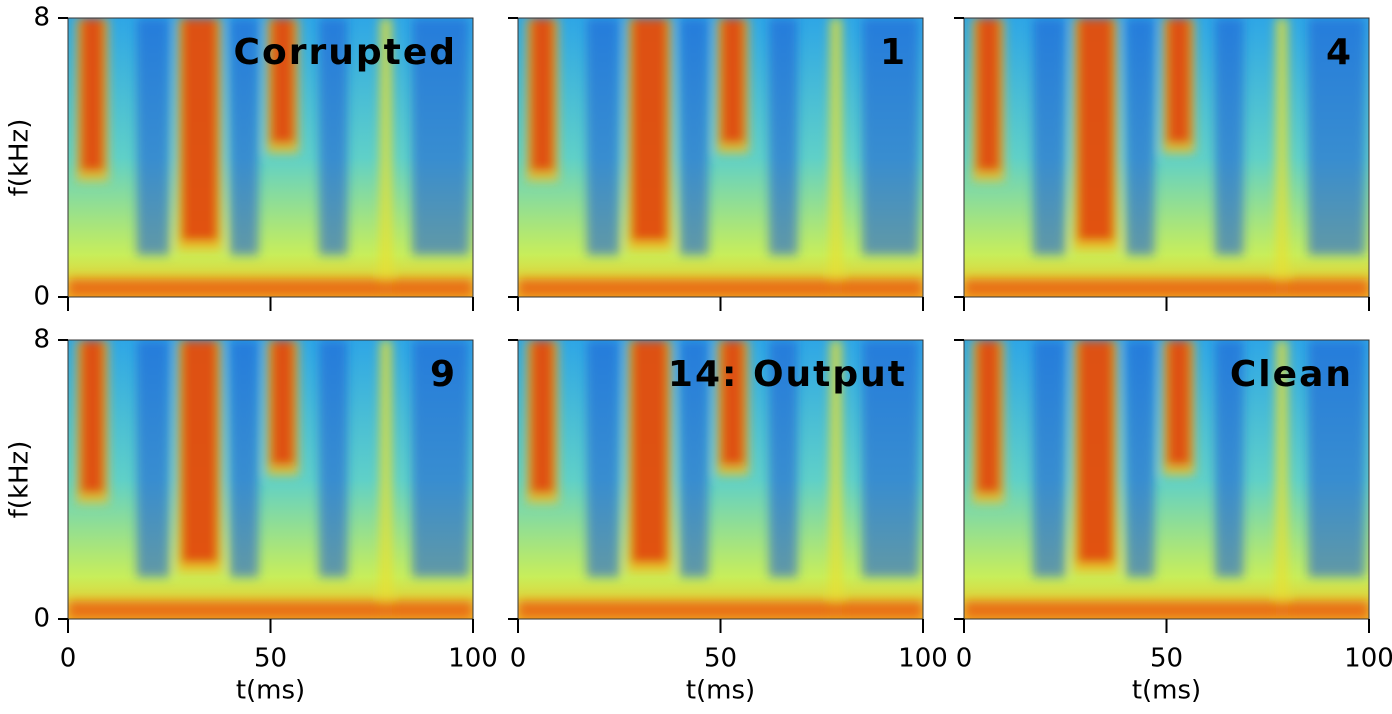 The image size is (1392, 714). I want to click on spectrogram: 4, so click(1162, 164).